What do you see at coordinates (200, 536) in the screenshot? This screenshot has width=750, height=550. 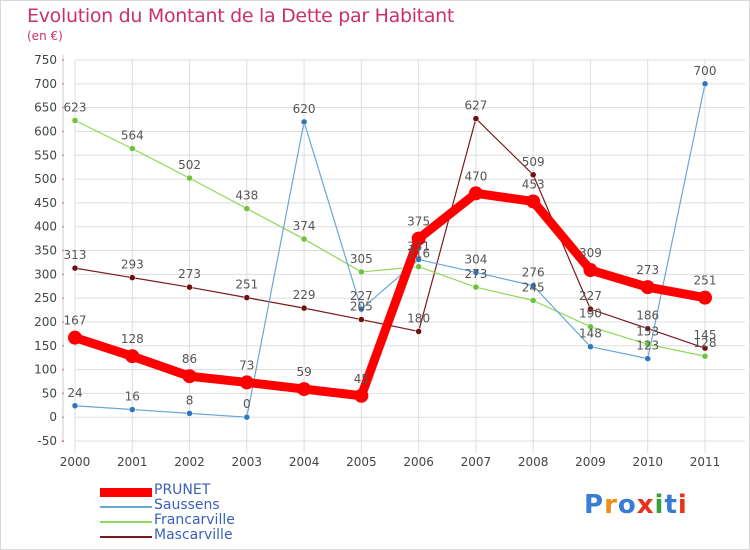 I see `legend-item-mascarville: Mascarville` at bounding box center [200, 536].